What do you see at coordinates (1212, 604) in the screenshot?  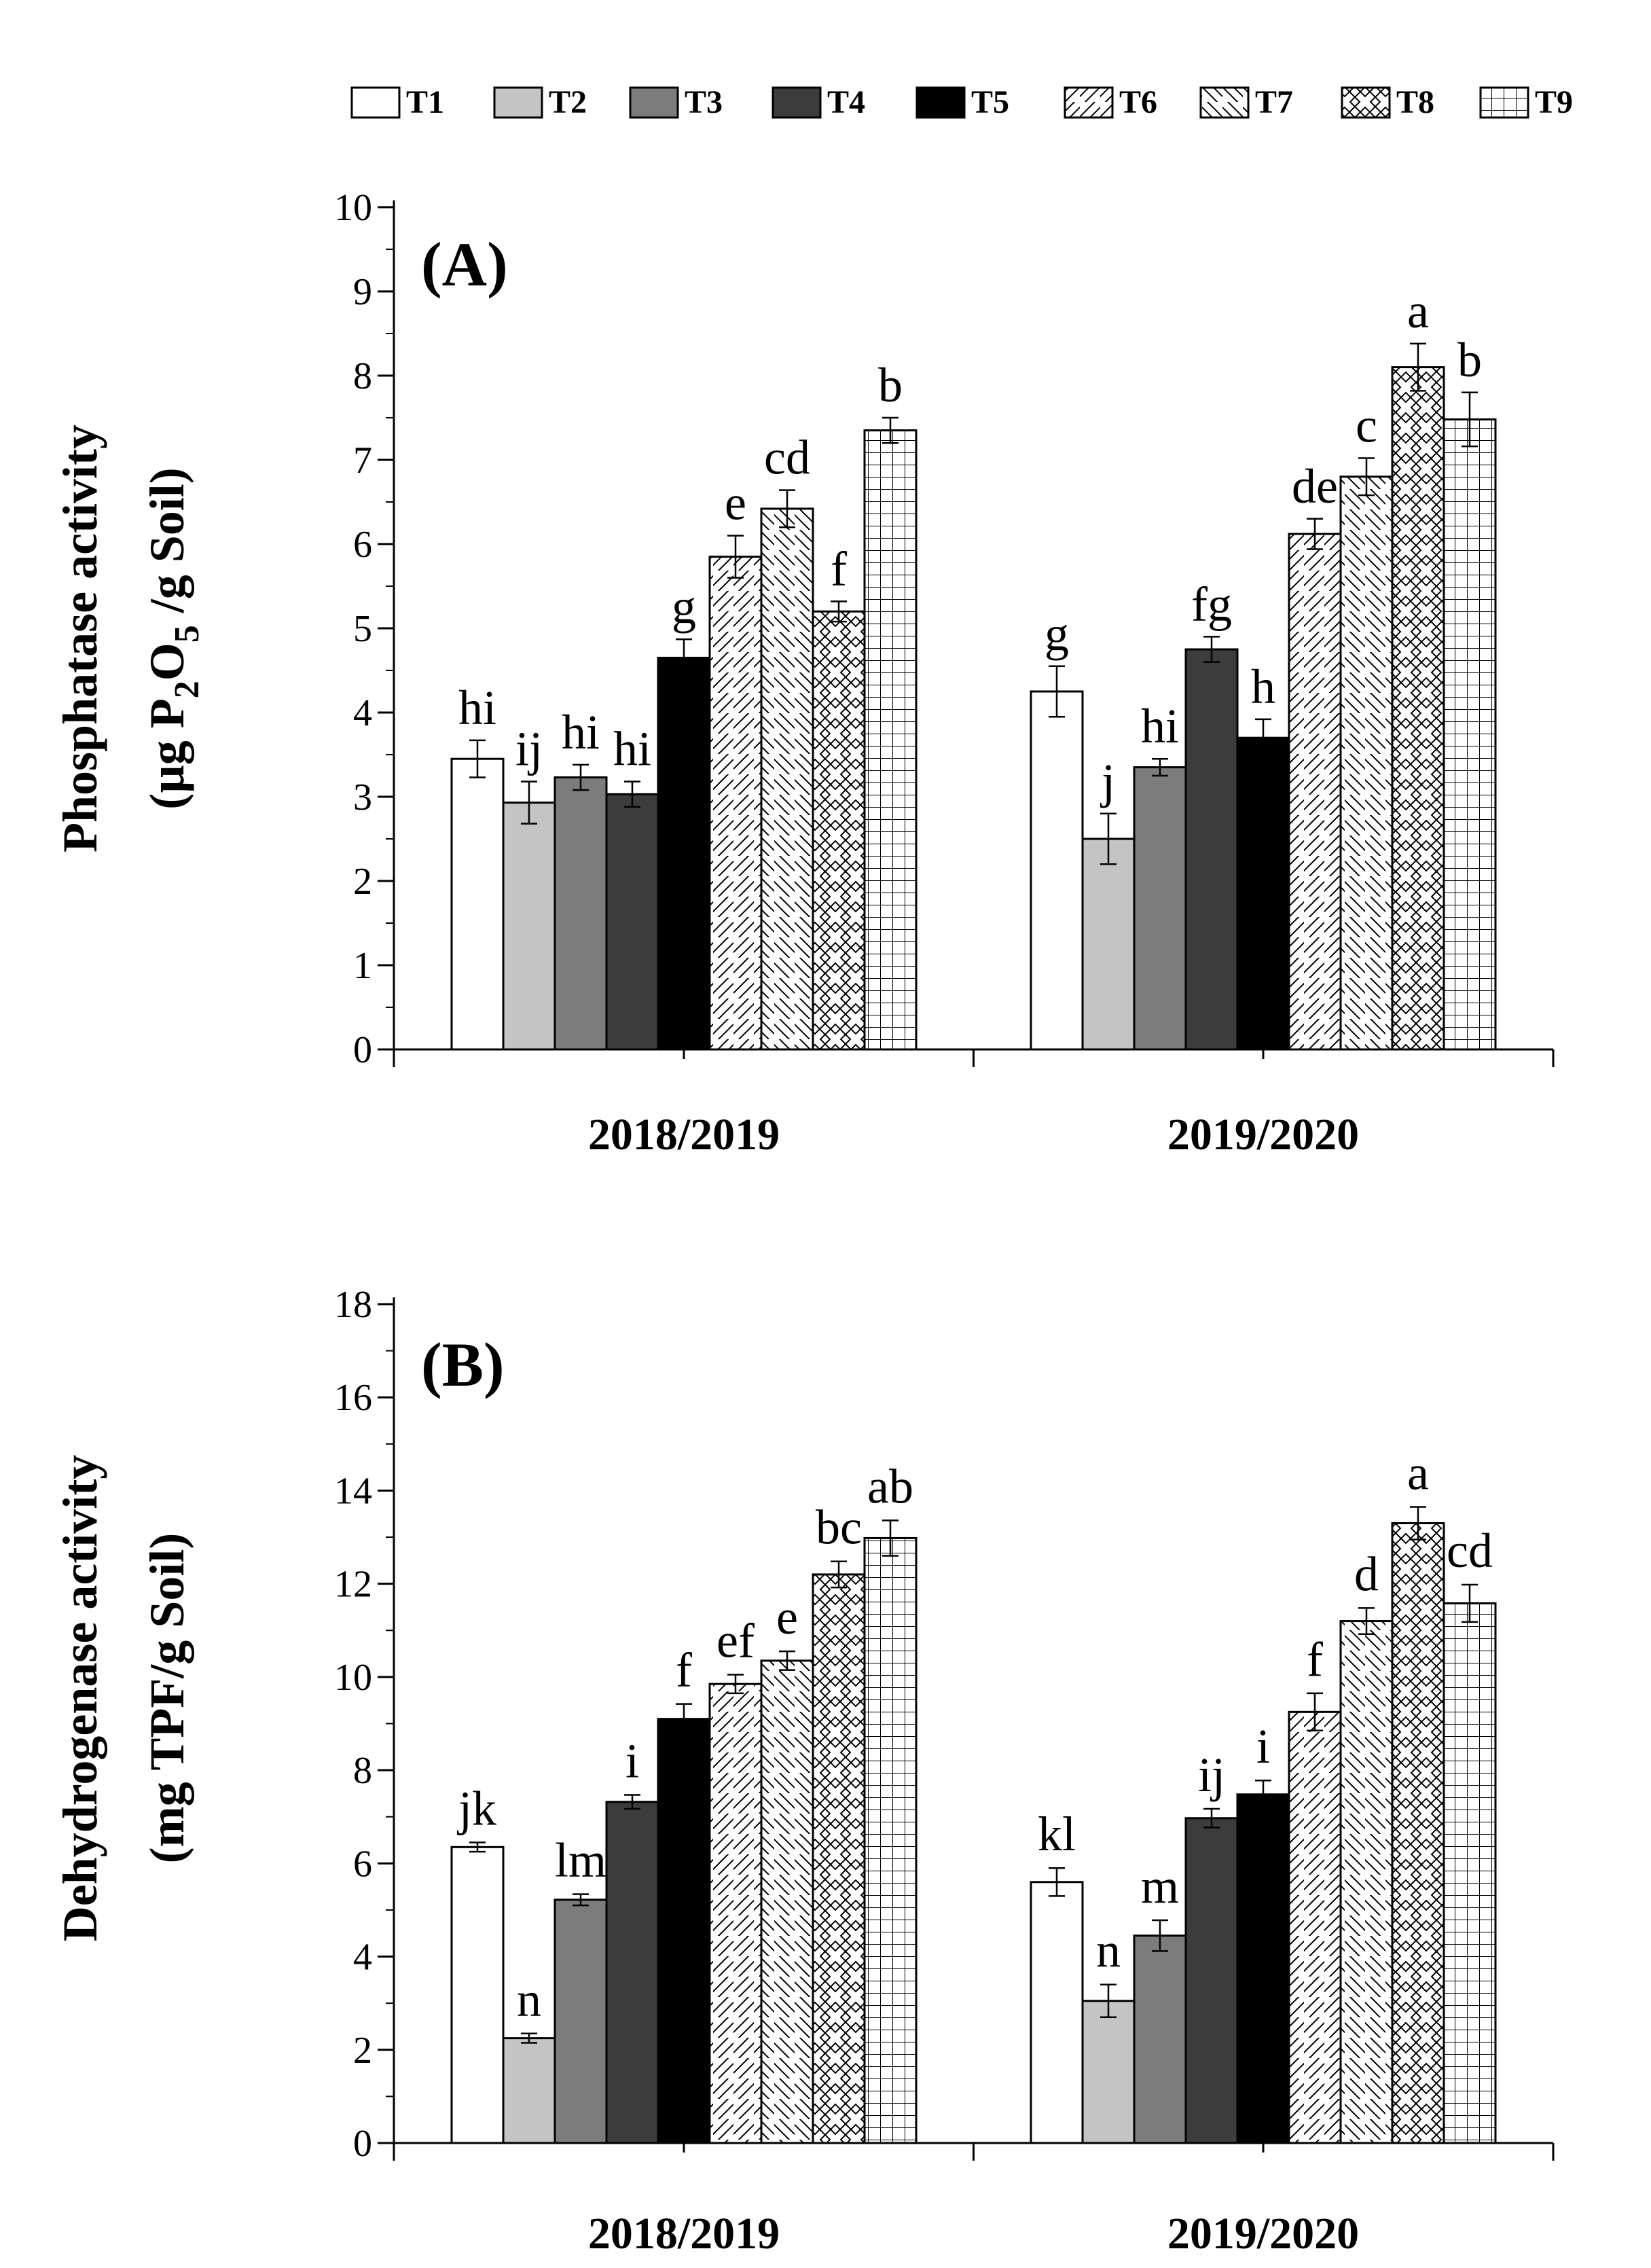 I see `panel-a-significance-letter: fg` at bounding box center [1212, 604].